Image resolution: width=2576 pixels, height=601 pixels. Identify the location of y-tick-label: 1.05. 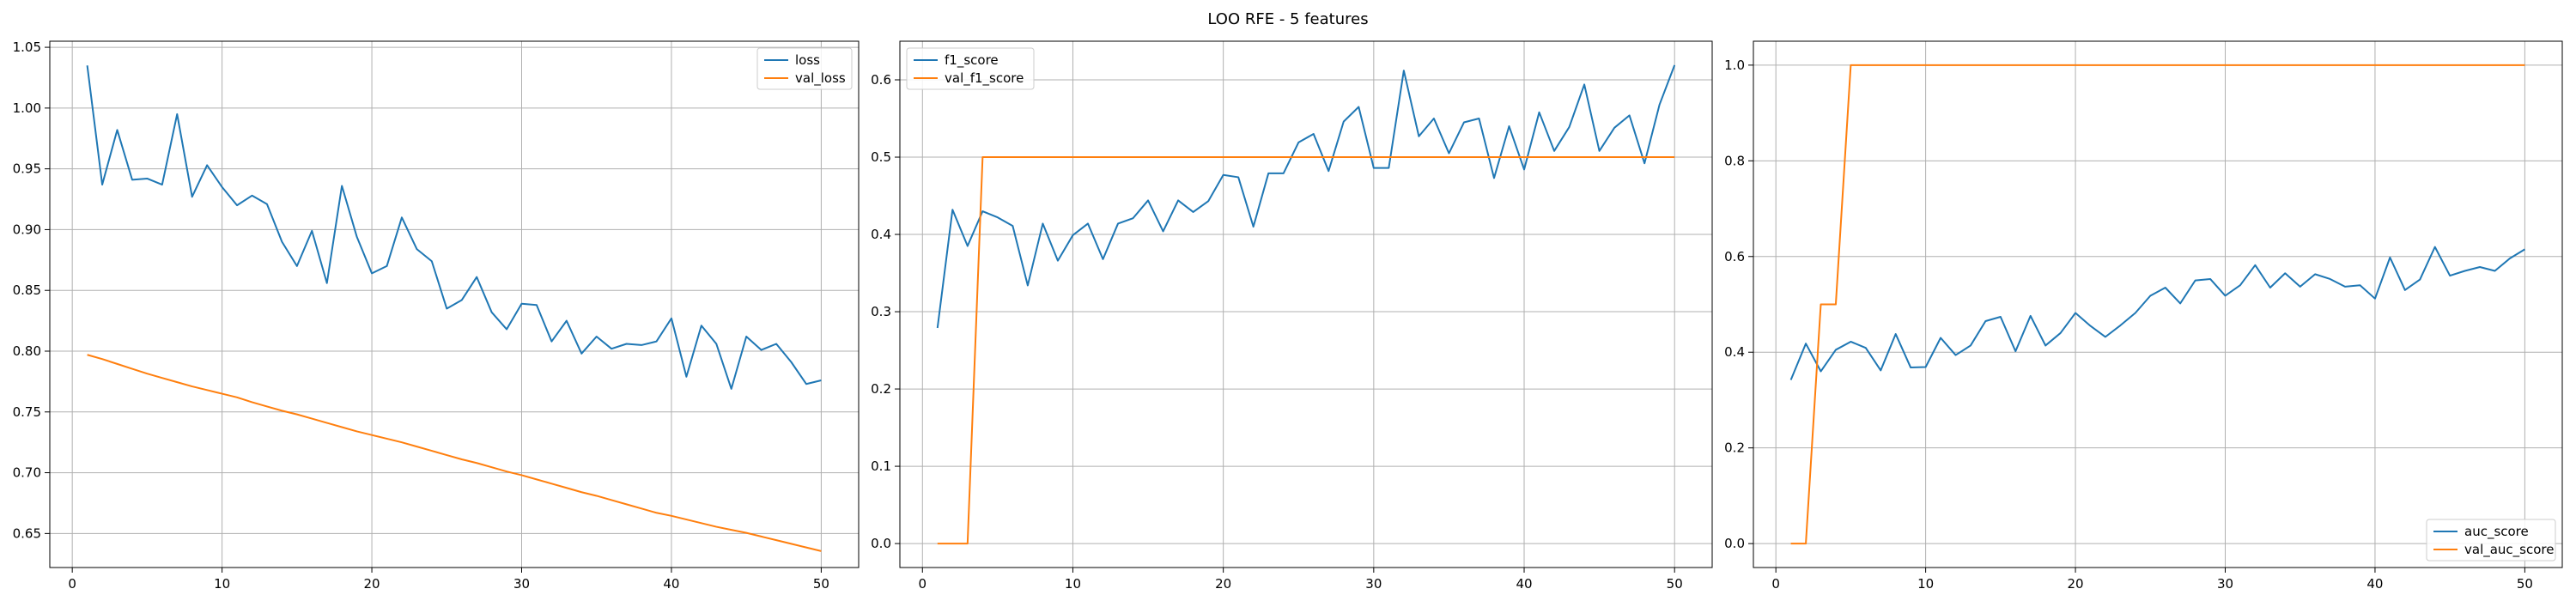
(27, 47).